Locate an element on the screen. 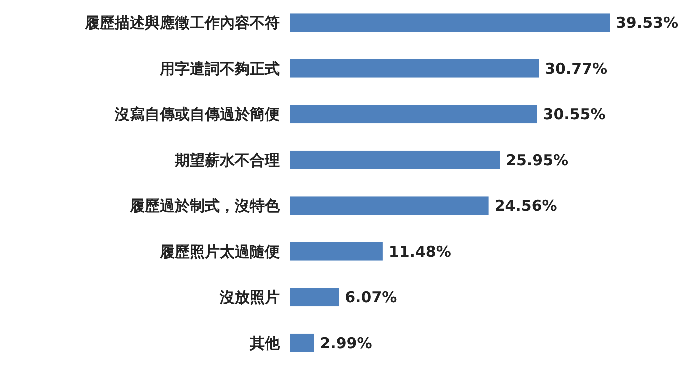 This screenshot has width=700, height=366. data-label: 25.95% is located at coordinates (537, 160).